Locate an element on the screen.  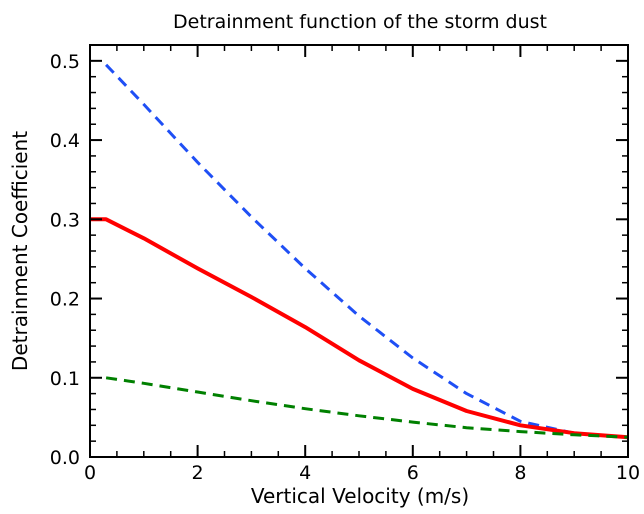
y-tick-label: 0.5 is located at coordinates (65, 62).